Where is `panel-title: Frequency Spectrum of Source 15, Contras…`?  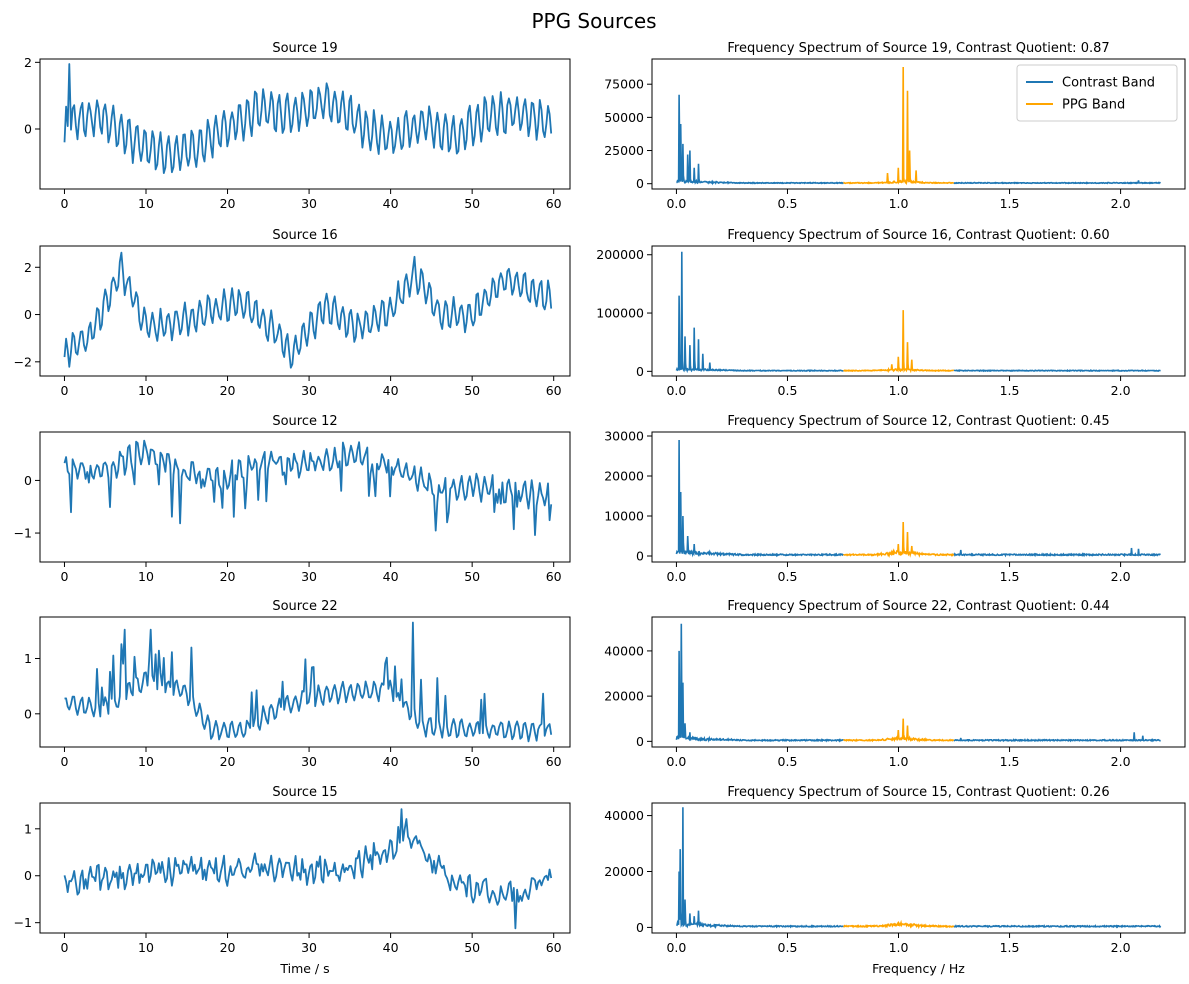
panel-title: Frequency Spectrum of Source 15, Contras… is located at coordinates (918, 792).